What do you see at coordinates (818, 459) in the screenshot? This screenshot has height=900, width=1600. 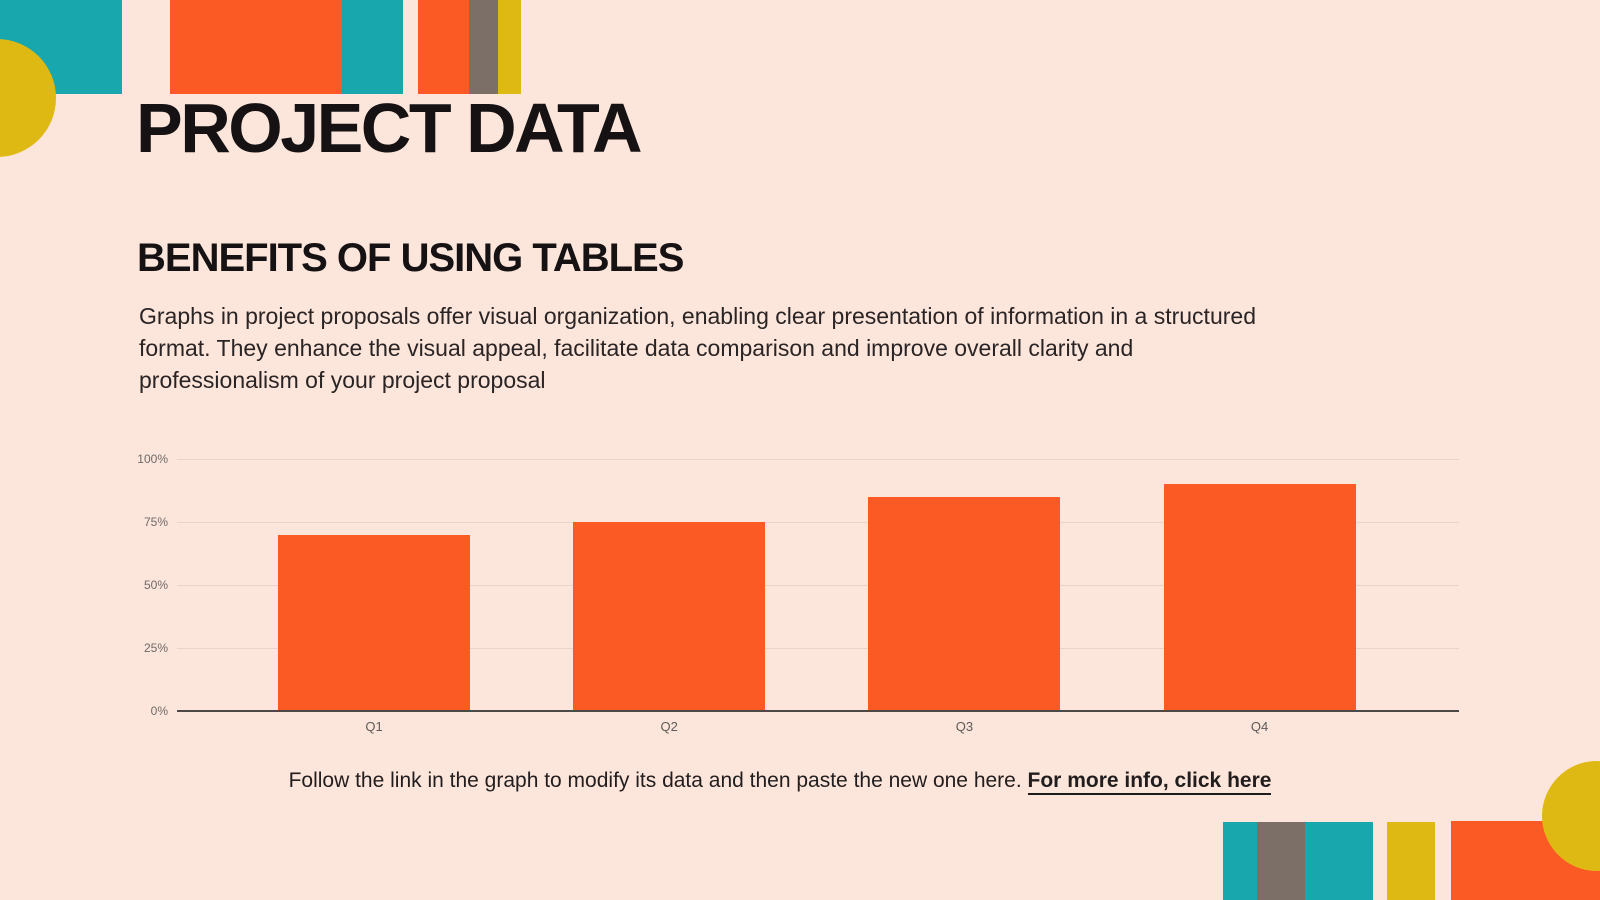 I see `gridline-100%` at bounding box center [818, 459].